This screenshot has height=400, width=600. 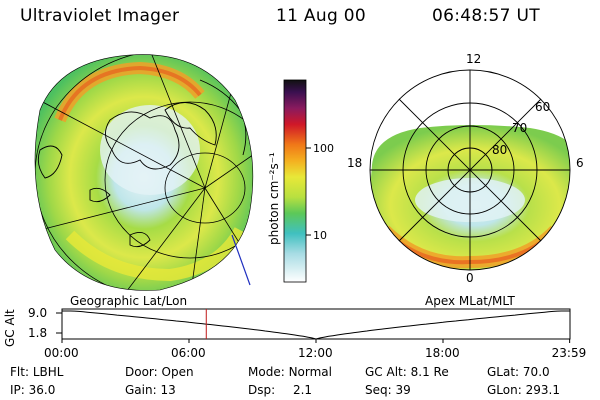 I want to click on colorbar-tick-100: 100, so click(x=323, y=148).